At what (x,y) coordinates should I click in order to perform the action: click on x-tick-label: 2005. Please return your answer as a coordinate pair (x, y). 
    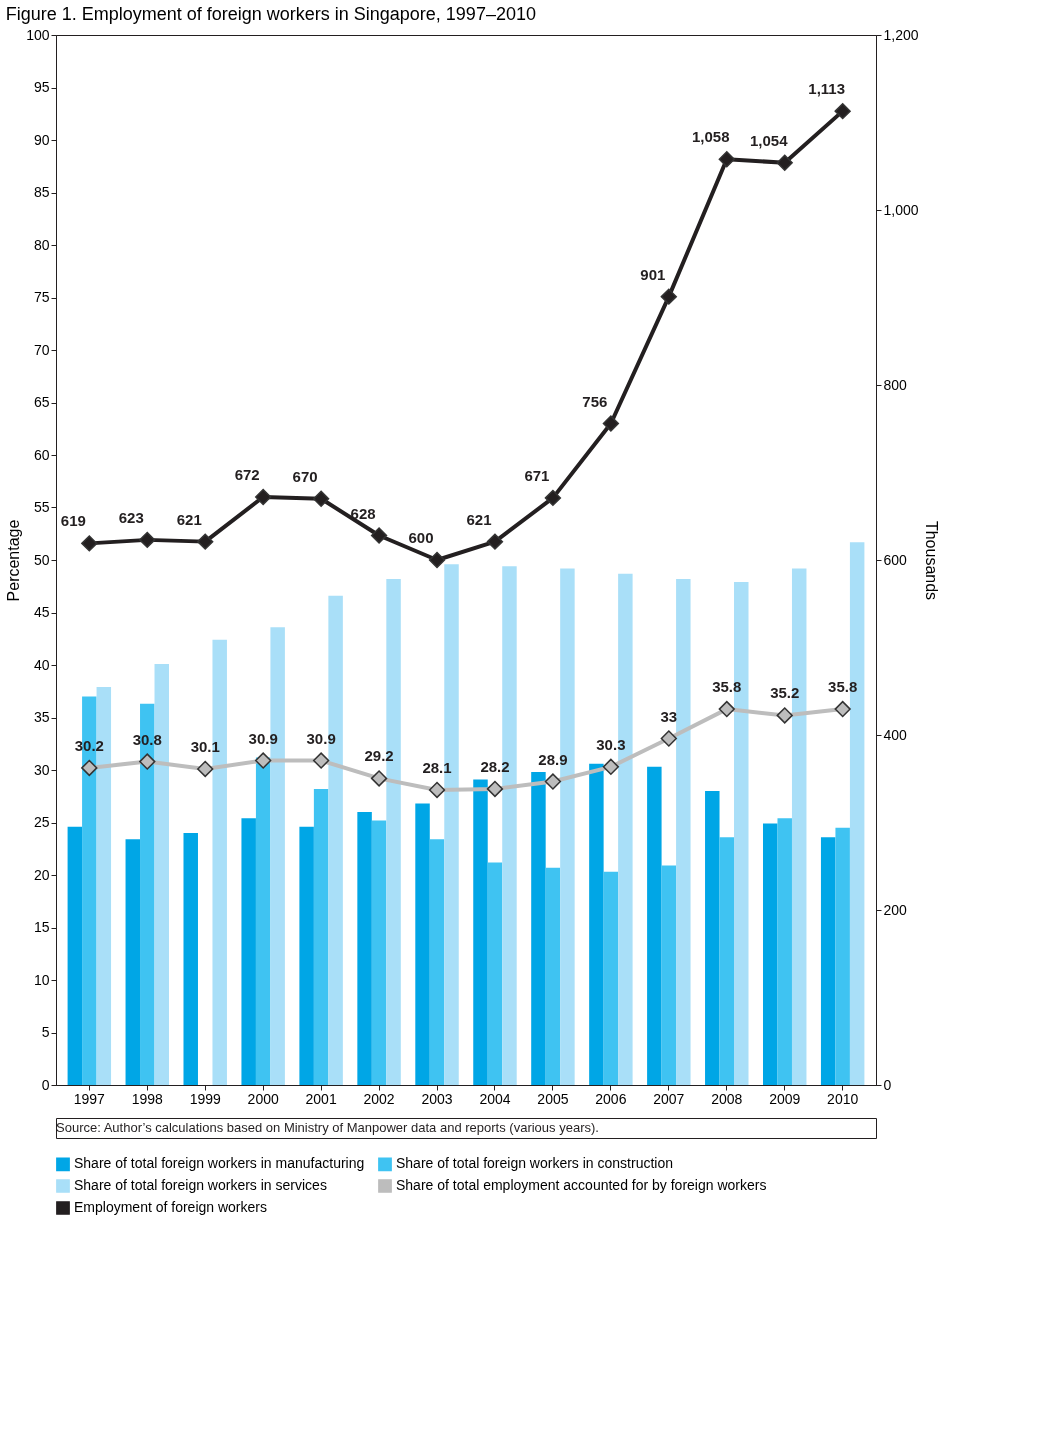
    Looking at the image, I should click on (553, 1098).